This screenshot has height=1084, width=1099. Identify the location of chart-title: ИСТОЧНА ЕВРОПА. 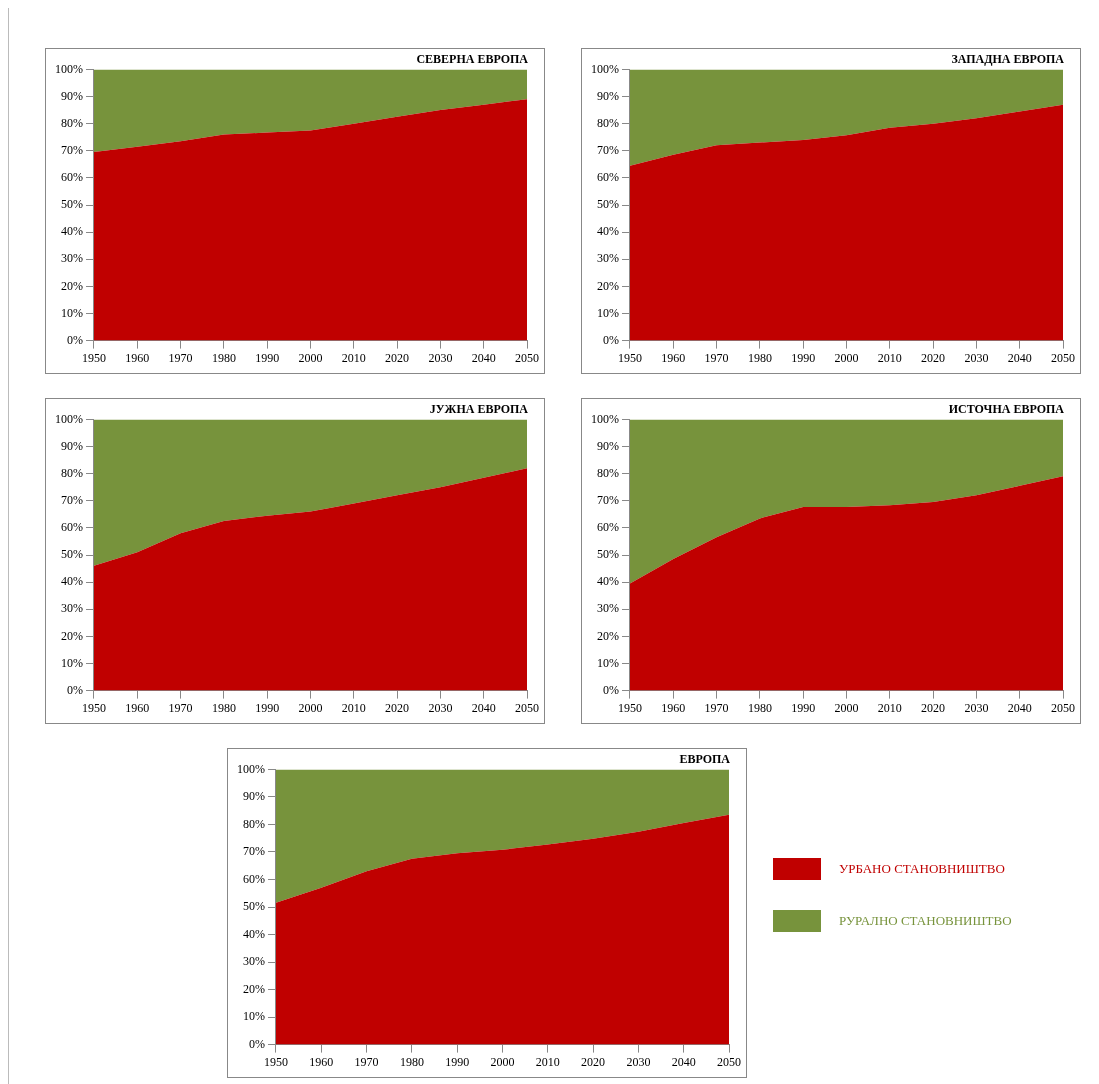
(1006, 409).